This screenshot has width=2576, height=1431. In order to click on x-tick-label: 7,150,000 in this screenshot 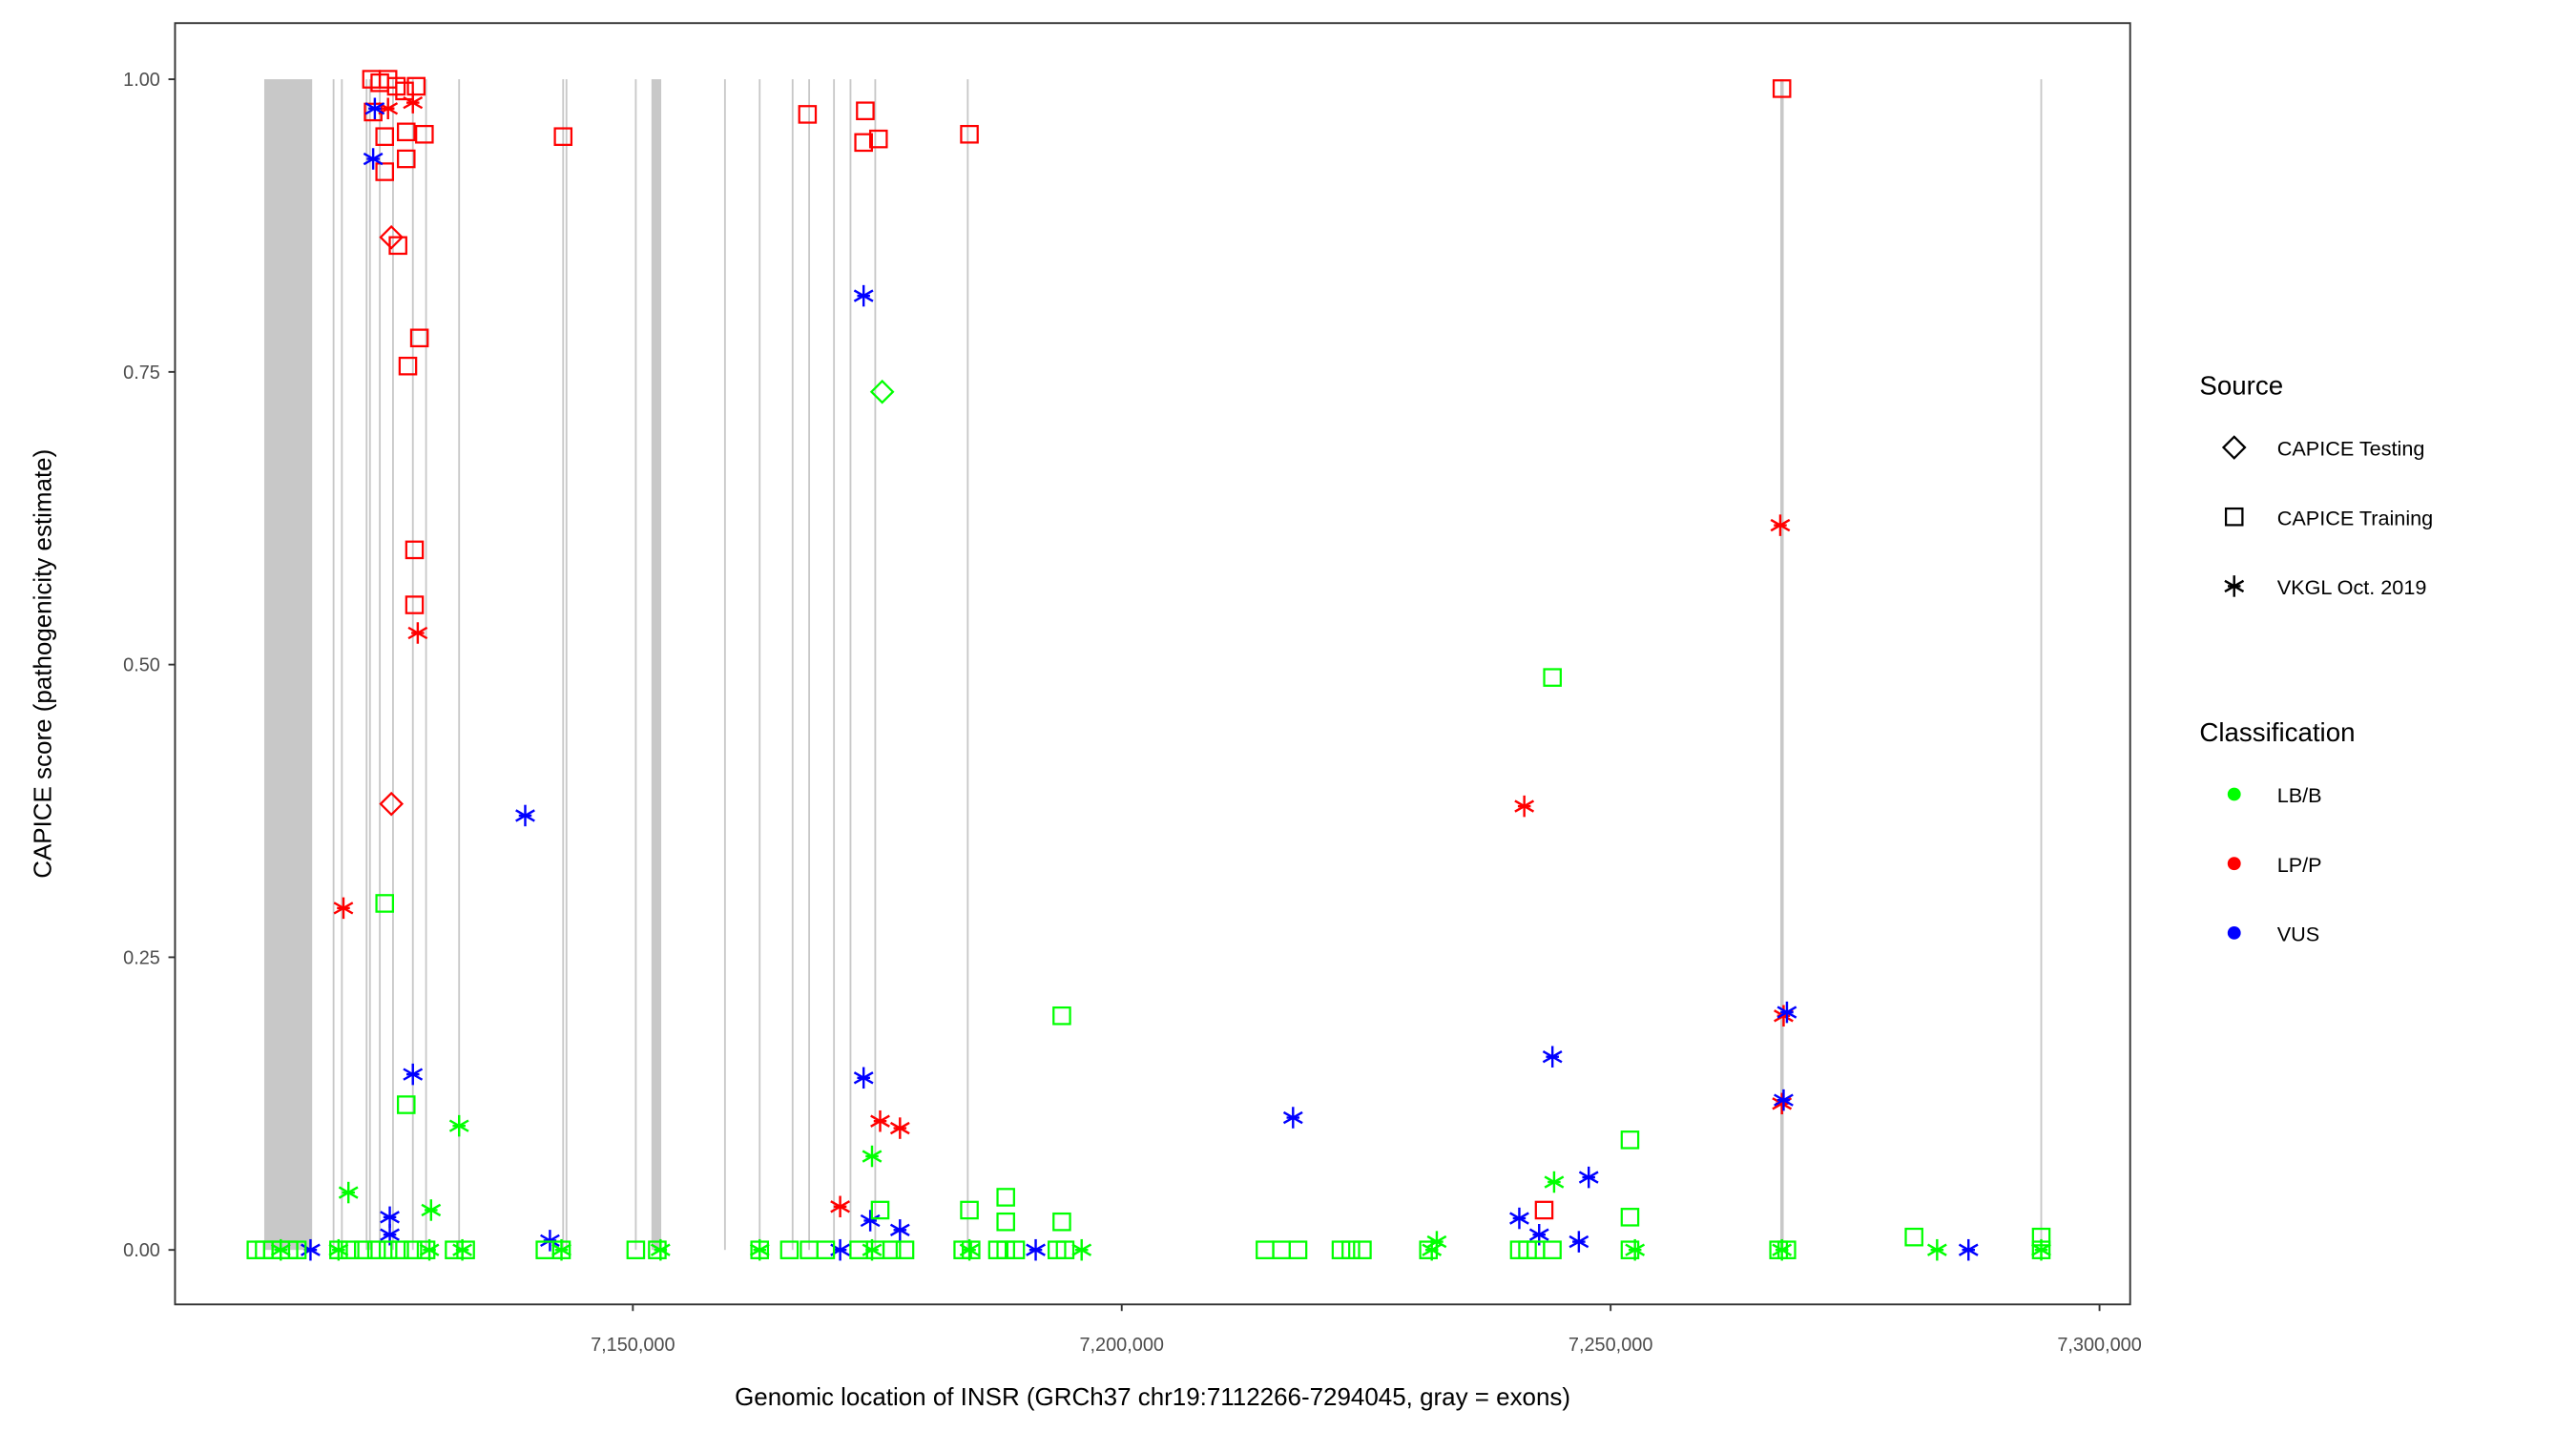, I will do `click(633, 1345)`.